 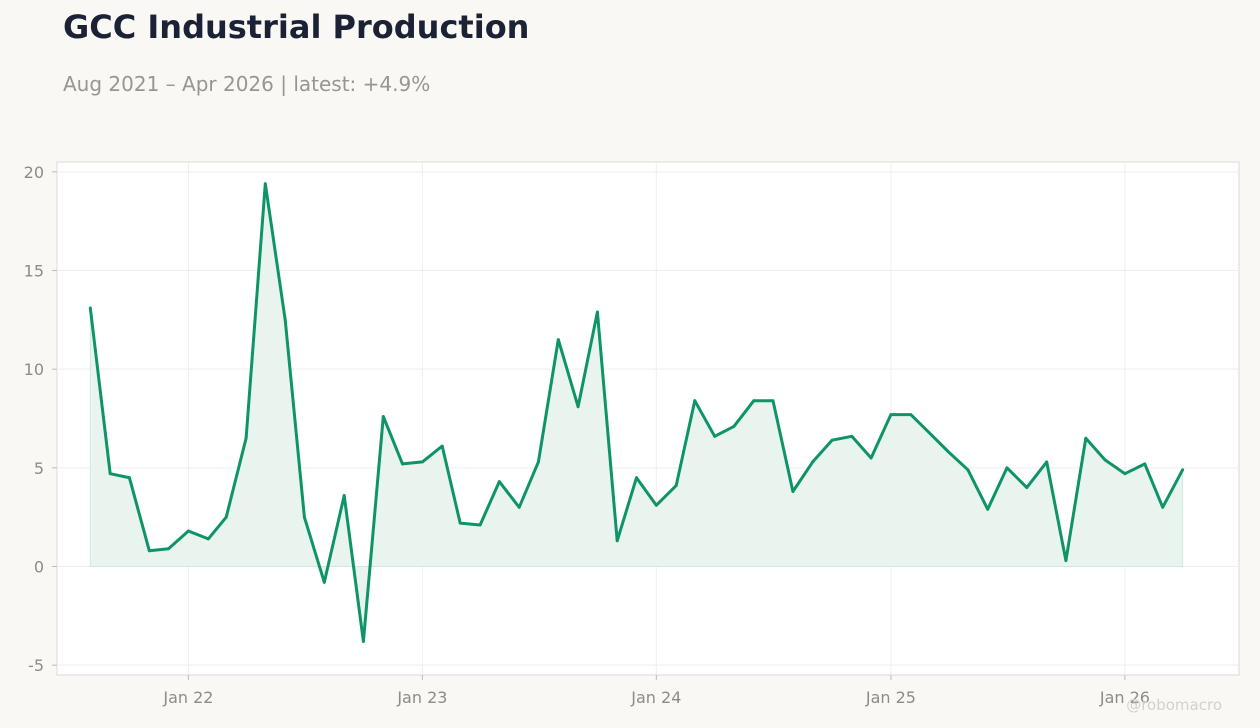 What do you see at coordinates (39, 468) in the screenshot?
I see `y-tick-label: 5` at bounding box center [39, 468].